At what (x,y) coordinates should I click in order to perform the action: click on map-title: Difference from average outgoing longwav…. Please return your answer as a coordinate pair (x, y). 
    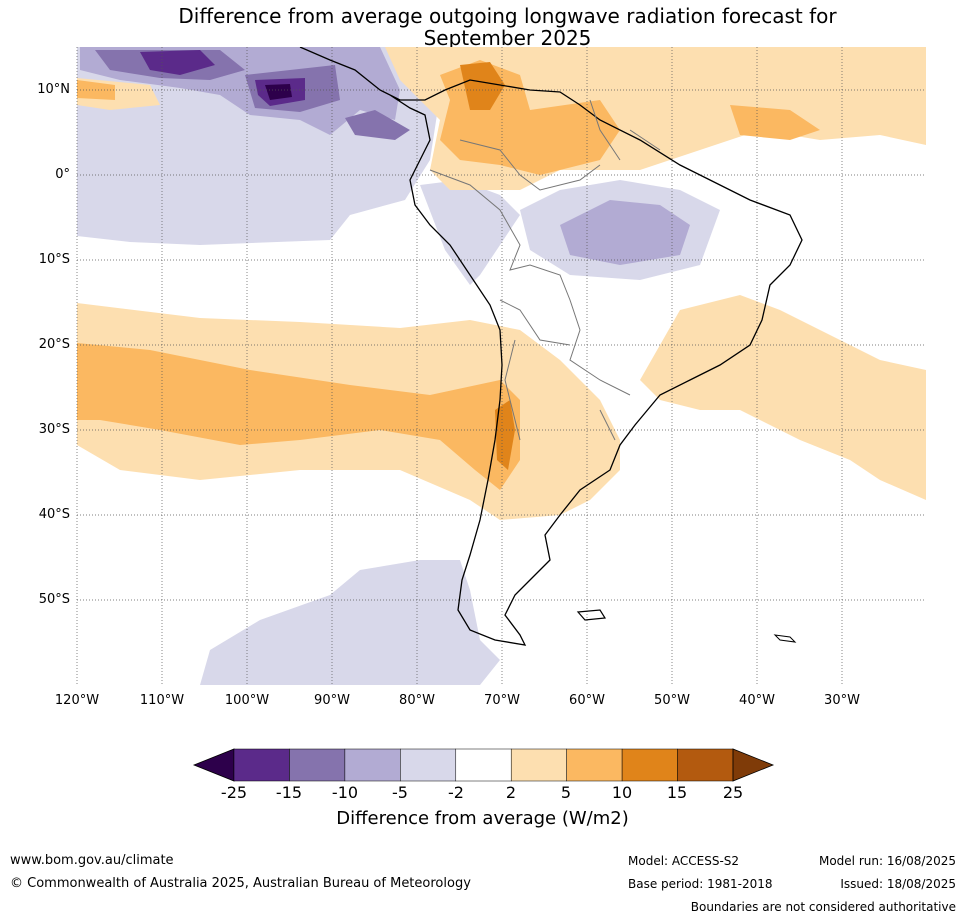
    Looking at the image, I should click on (482, 27).